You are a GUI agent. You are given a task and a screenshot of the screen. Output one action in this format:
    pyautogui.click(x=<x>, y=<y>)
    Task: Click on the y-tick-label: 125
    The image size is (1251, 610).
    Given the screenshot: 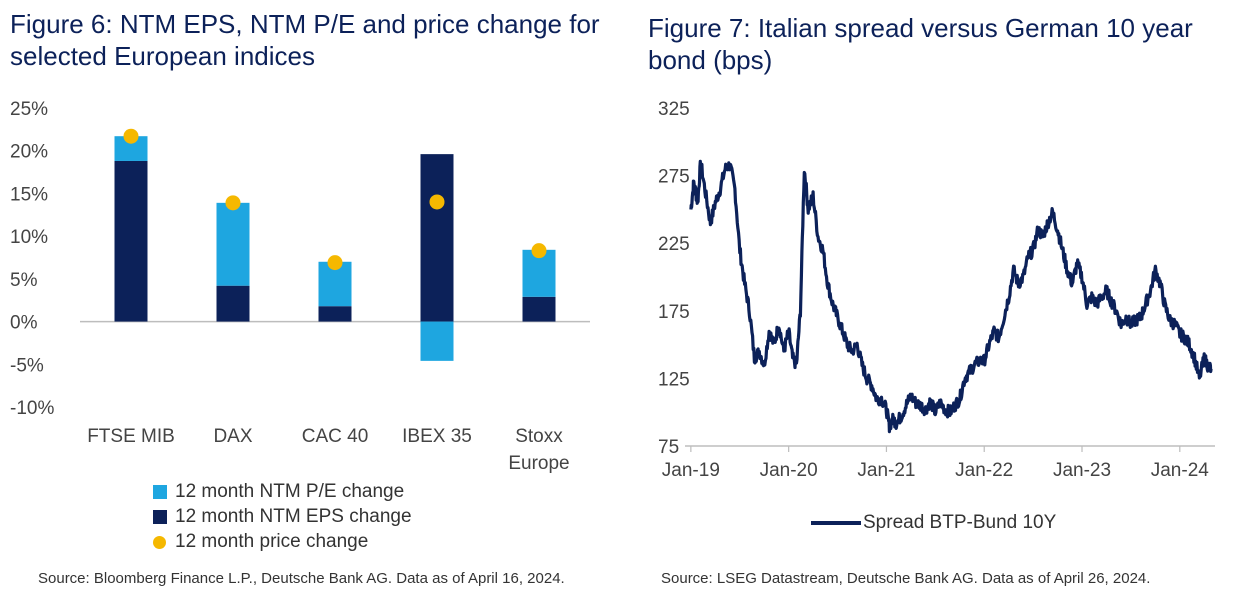 What is the action you would take?
    pyautogui.click(x=674, y=379)
    